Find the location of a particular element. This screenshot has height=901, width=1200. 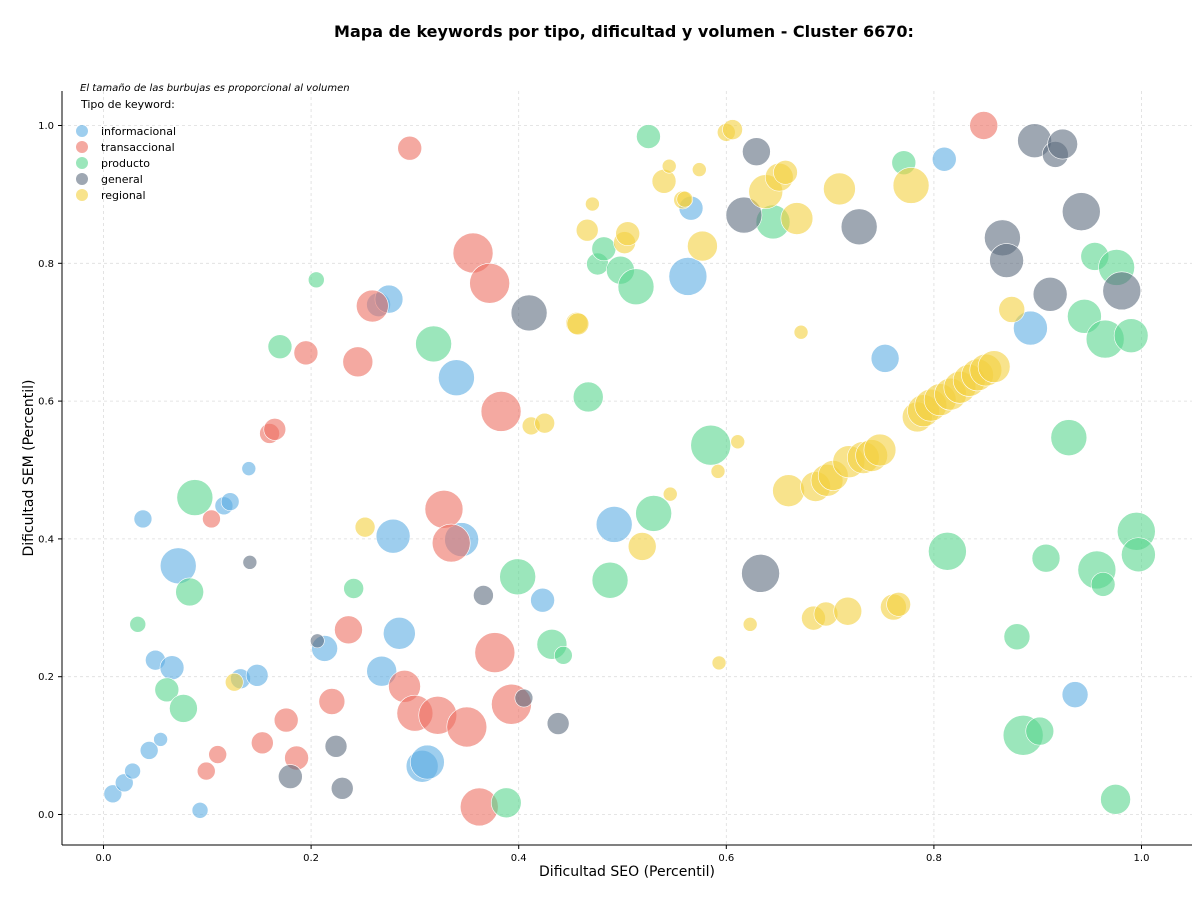

legend-label-general: general is located at coordinates (122, 179).